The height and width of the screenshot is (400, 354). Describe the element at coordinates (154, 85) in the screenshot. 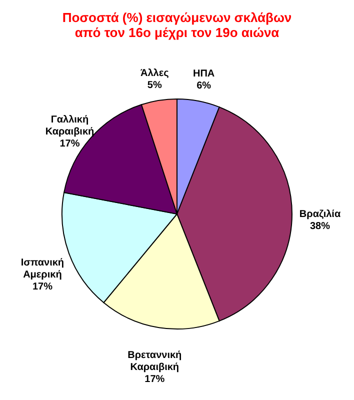

I see `data-label: 5%` at that location.